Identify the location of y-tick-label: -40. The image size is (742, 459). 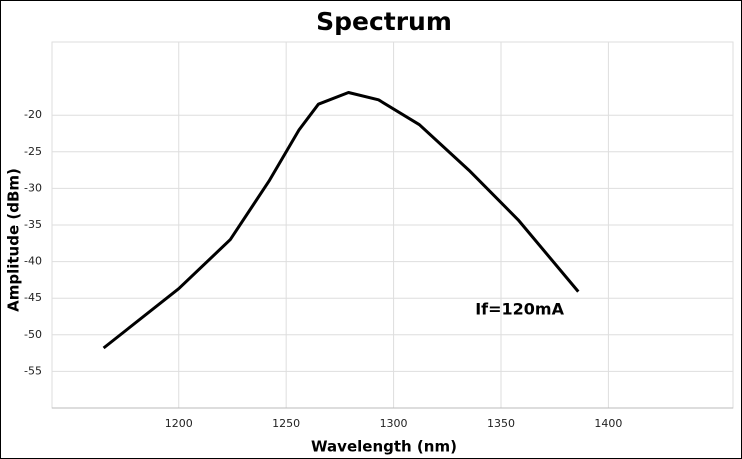
(33, 261).